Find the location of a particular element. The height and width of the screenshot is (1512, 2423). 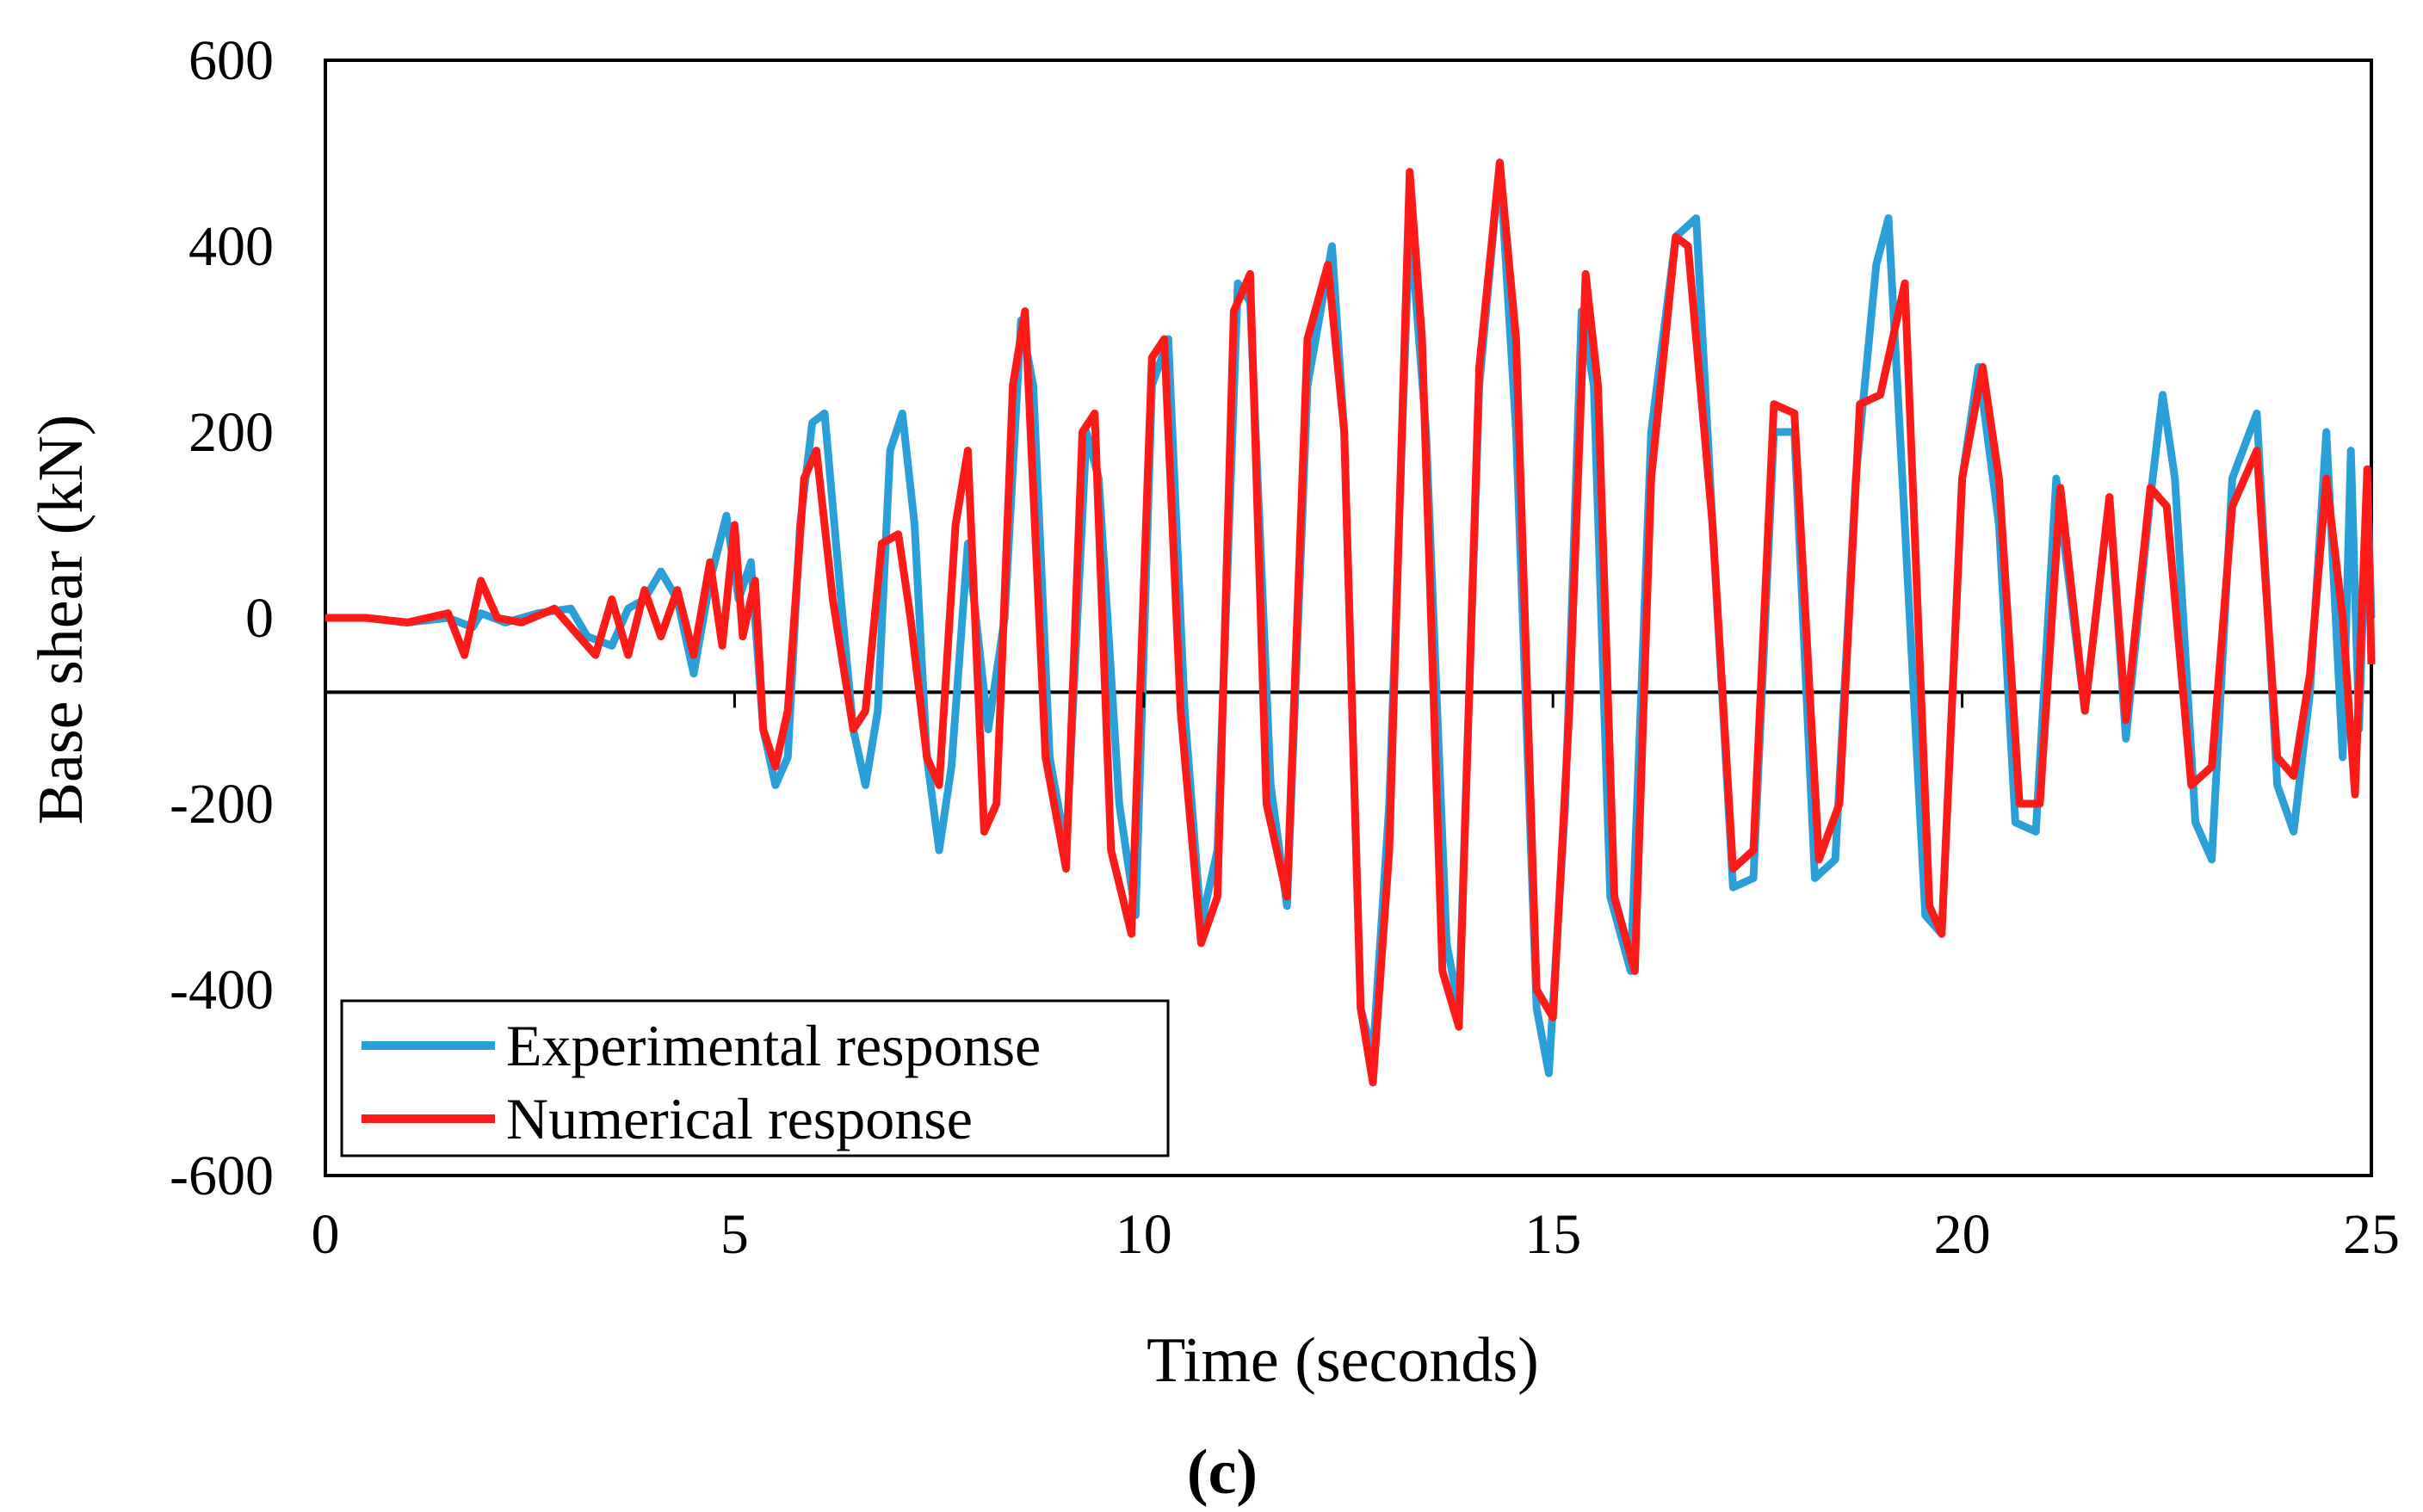

y-tick-label: -600 is located at coordinates (222, 1176).